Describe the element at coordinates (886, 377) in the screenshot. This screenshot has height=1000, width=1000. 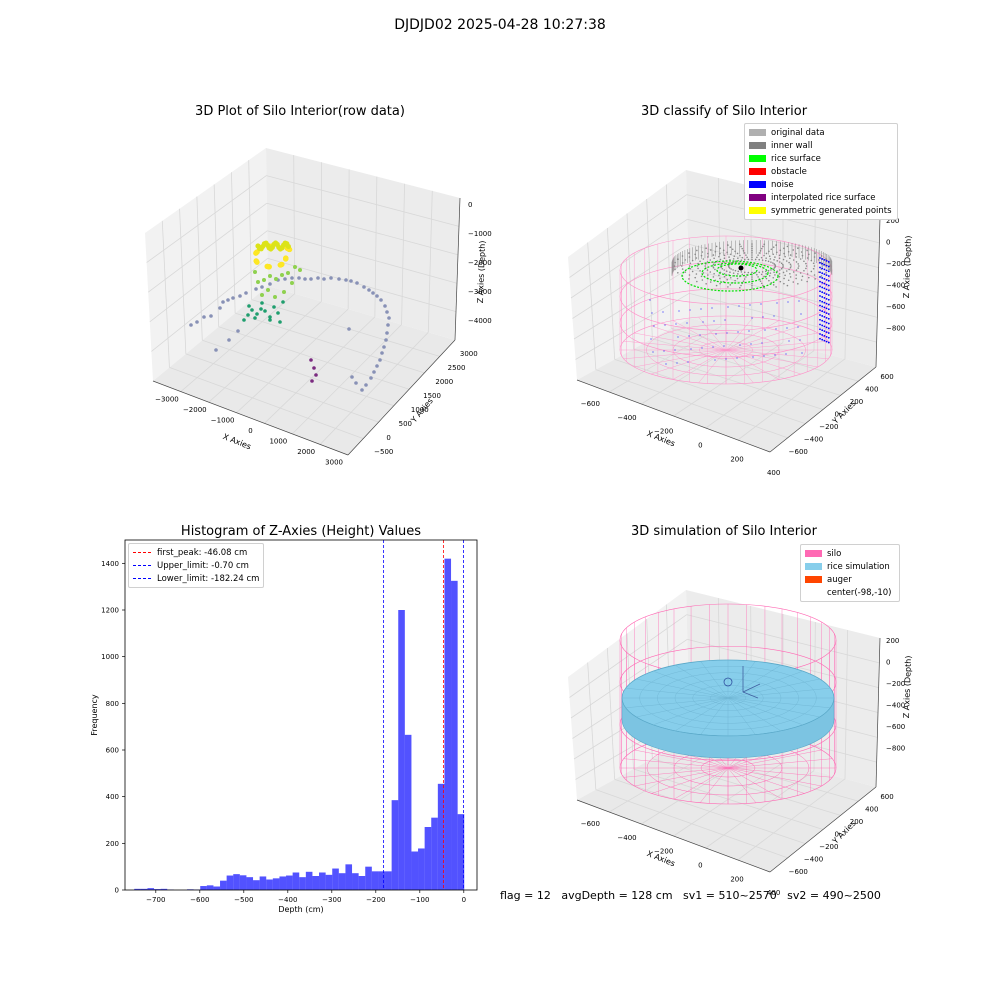
I see `plot2-y-tick-label: 600` at that location.